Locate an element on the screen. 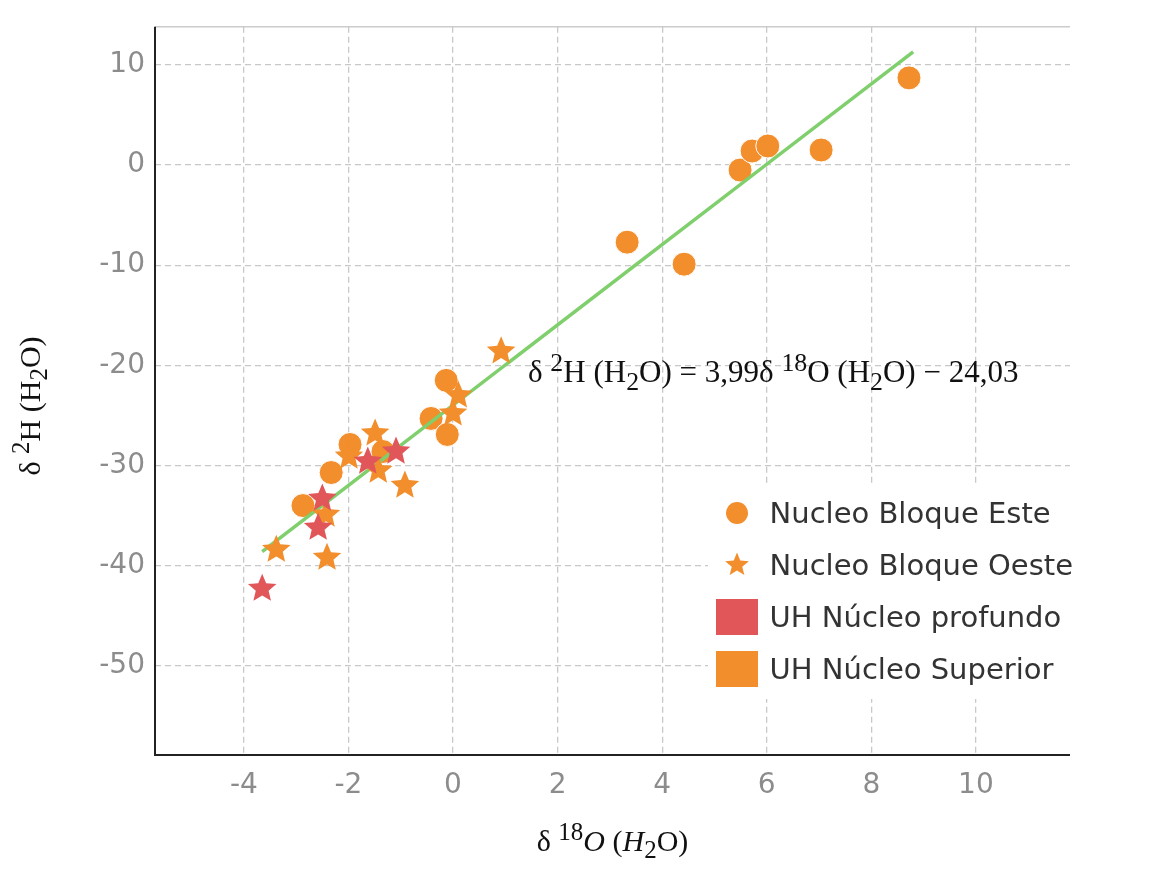  x-tick-label: 2 is located at coordinates (557, 784).